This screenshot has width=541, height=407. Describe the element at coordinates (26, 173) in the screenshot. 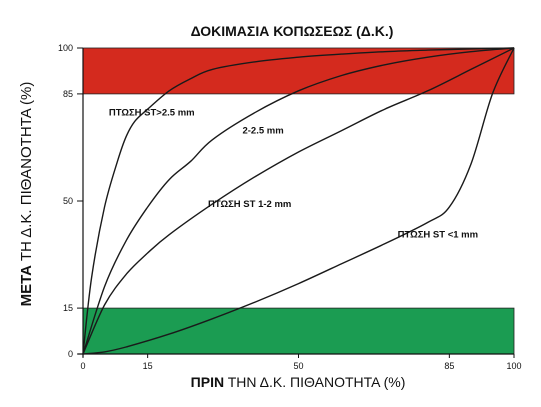

I see `y-axis-label-rest: ΤΗ Δ.Κ. ΠΙΘΑΝΟΤΗΤΑ (%)` at that location.